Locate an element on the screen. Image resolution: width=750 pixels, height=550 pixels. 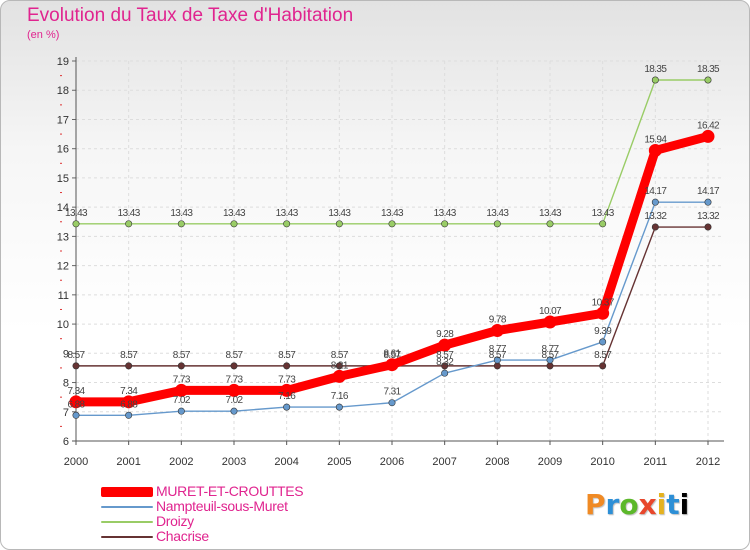
y-tick-label: 6 is located at coordinates (66, 442).